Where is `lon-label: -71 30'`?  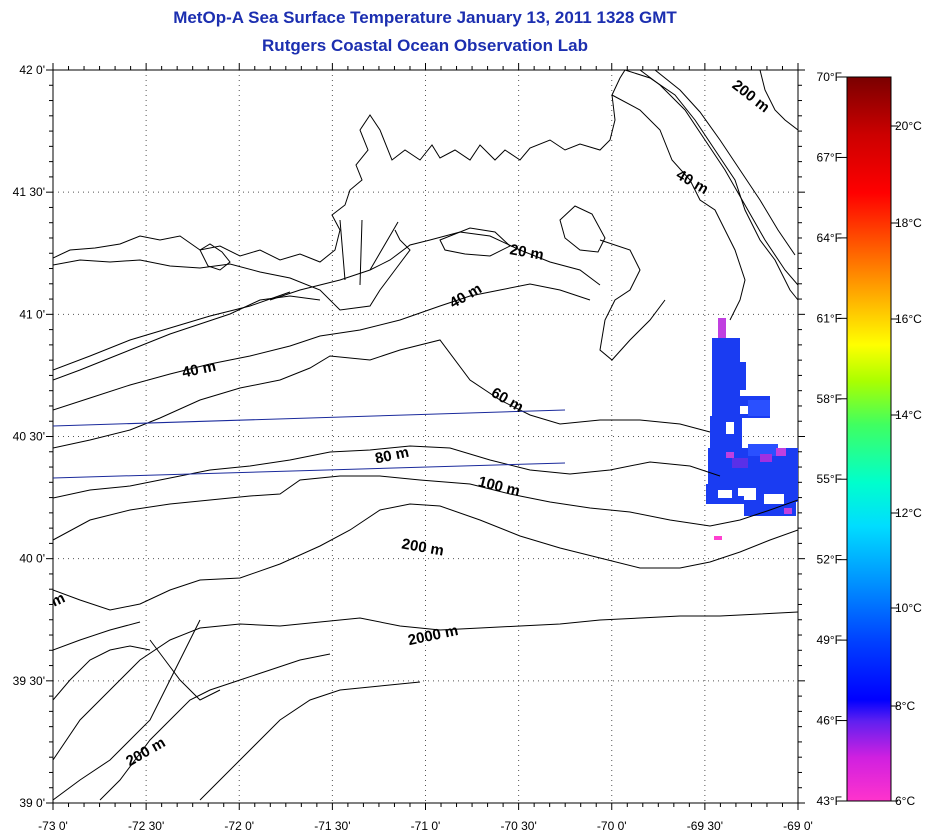
lon-label: -71 30' is located at coordinates (332, 826).